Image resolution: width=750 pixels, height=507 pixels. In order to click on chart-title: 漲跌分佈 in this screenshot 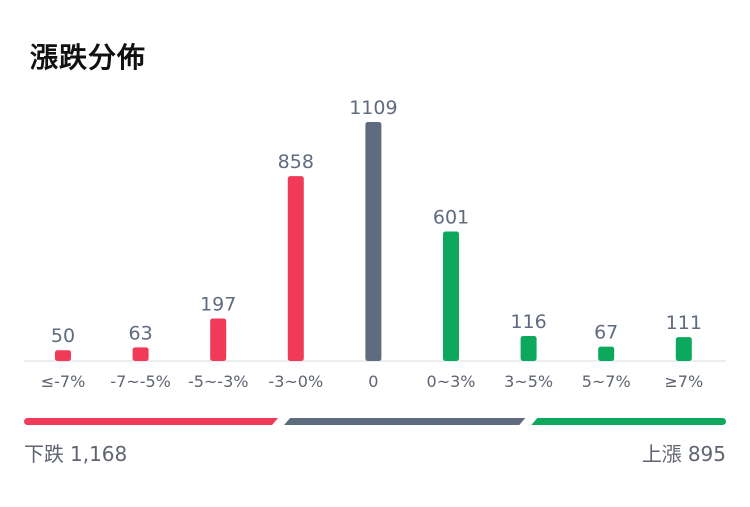, I will do `click(88, 57)`.